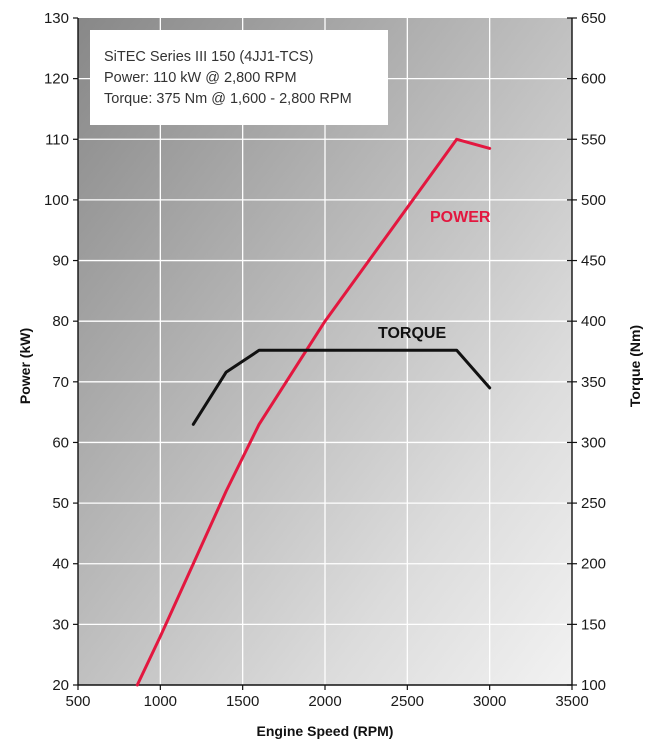 The width and height of the screenshot is (665, 742). I want to click on x-tick-label: 2500, so click(407, 701).